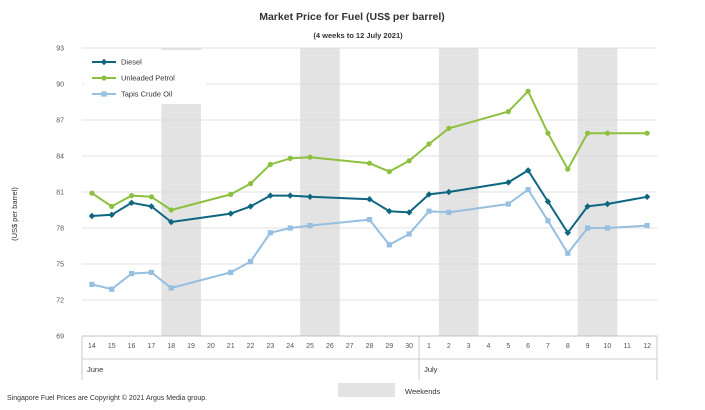  Describe the element at coordinates (647, 346) in the screenshot. I see `x-tick-label: 12` at that location.